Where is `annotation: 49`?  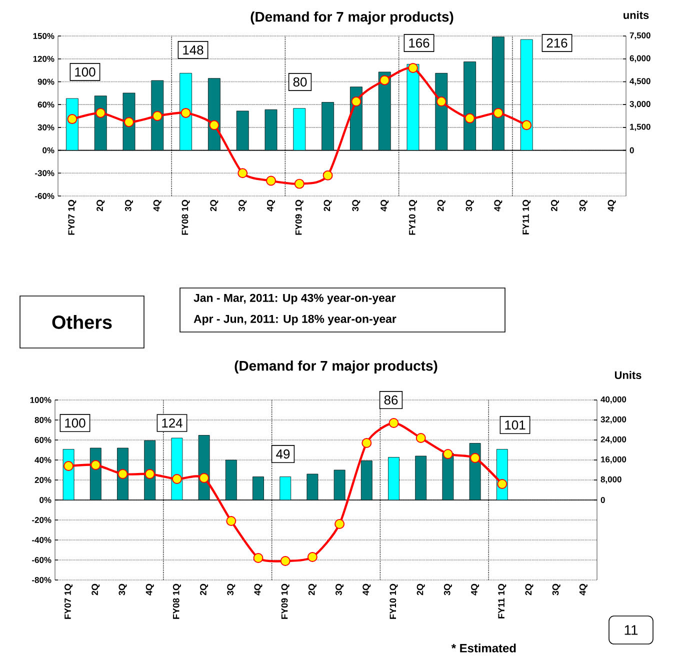 annotation: 49 is located at coordinates (283, 454).